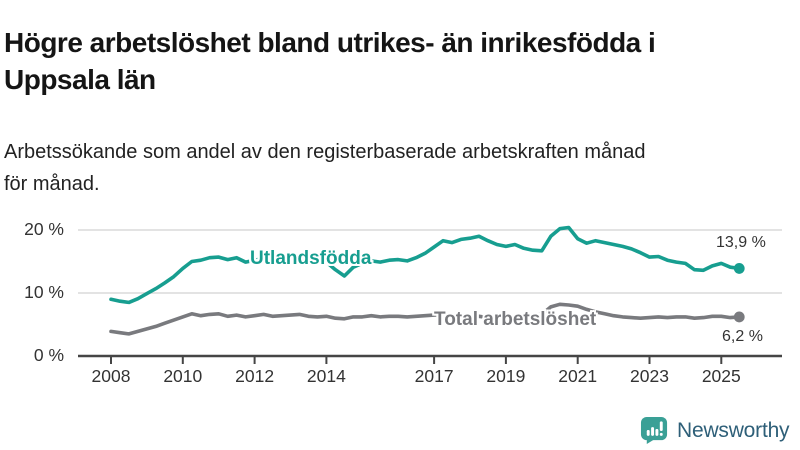 This screenshot has height=450, width=800. What do you see at coordinates (741, 242) in the screenshot?
I see `end-value-label-utlandsfodda: 13,9 %` at bounding box center [741, 242].